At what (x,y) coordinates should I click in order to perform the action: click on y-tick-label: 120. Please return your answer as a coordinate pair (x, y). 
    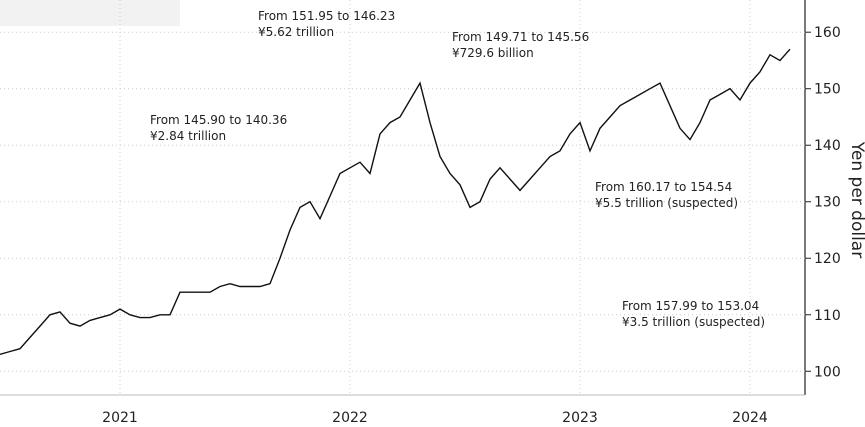
    Looking at the image, I should click on (827, 259).